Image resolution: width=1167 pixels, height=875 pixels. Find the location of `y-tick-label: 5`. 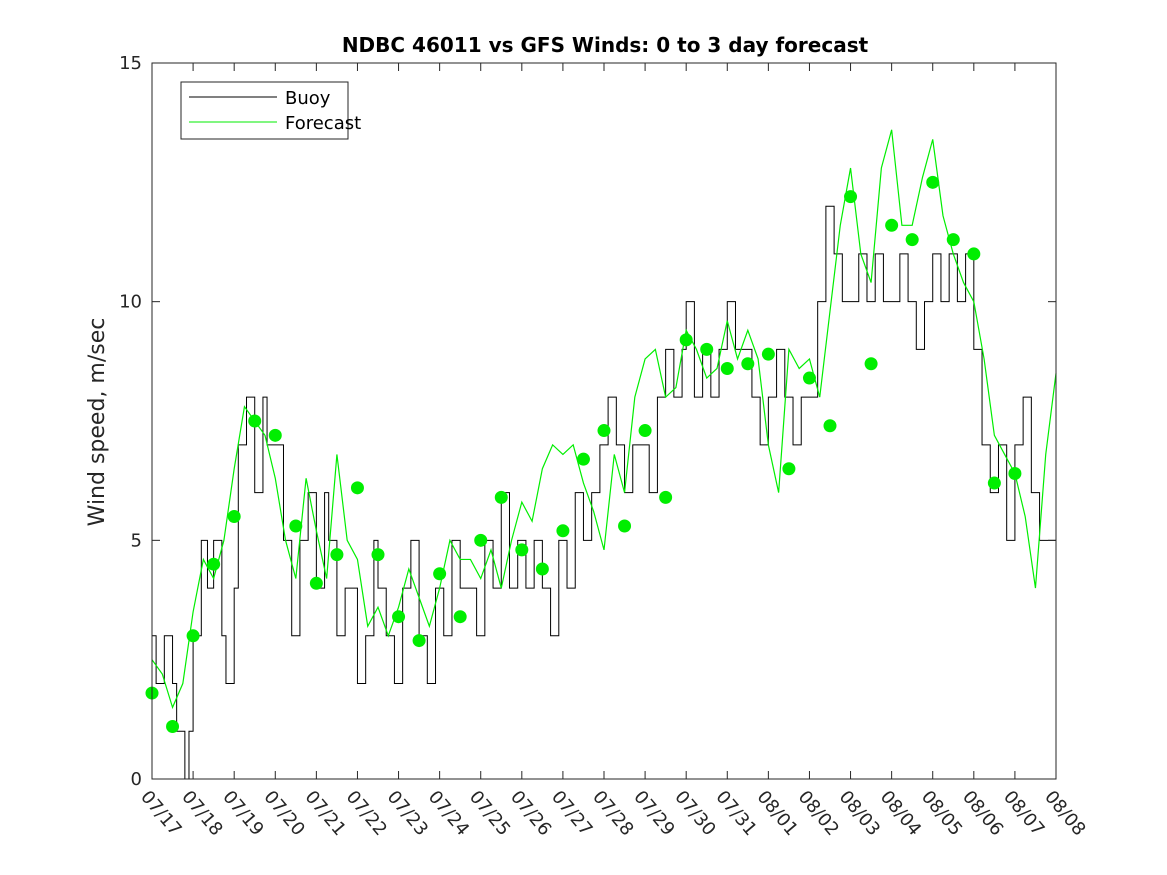

y-tick-label: 5 is located at coordinates (136, 540).